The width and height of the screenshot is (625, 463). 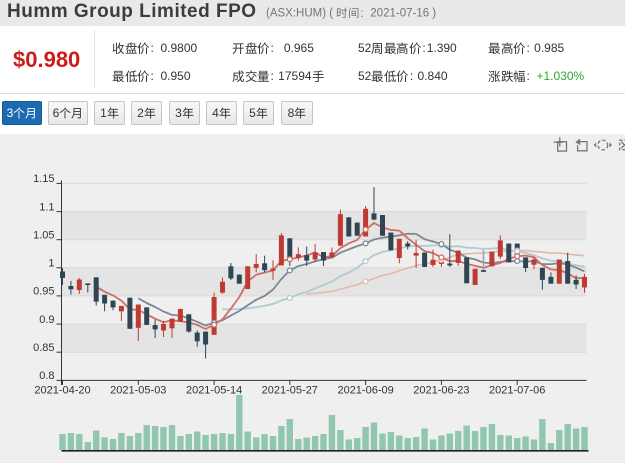 What do you see at coordinates (43, 236) in the screenshot?
I see `svg-text: 1.05` at bounding box center [43, 236].